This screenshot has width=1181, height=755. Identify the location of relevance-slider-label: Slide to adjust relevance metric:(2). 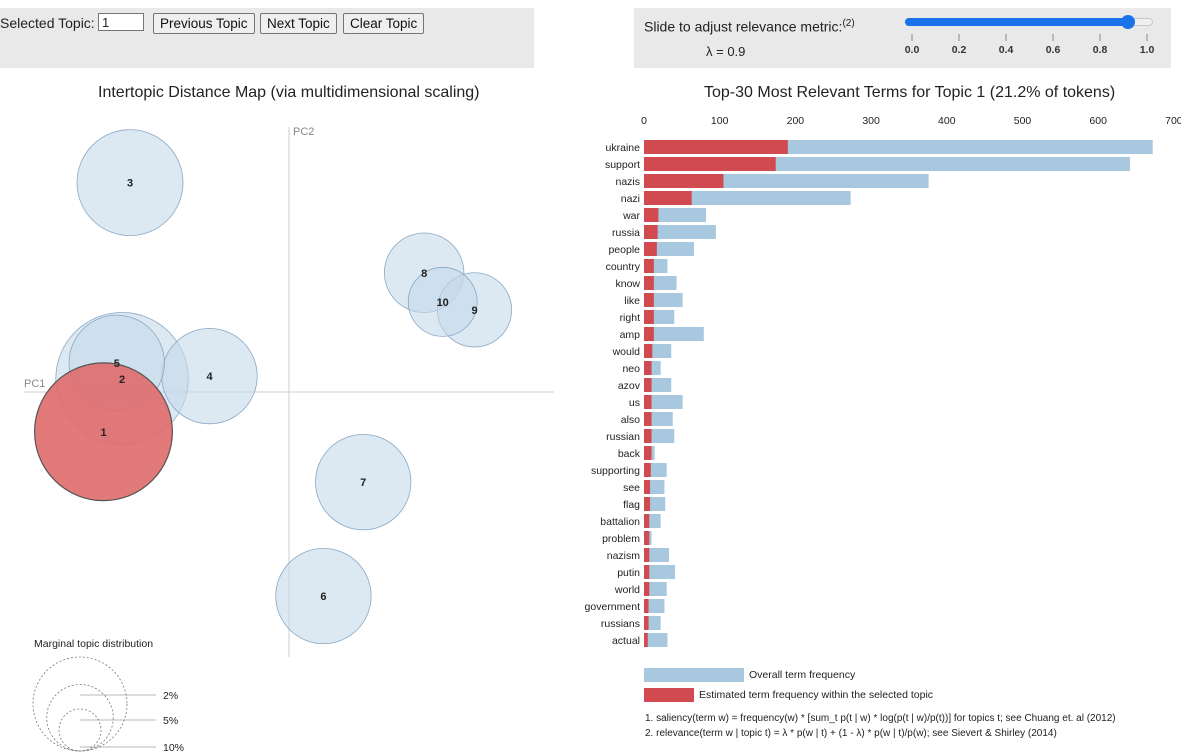
(749, 26).